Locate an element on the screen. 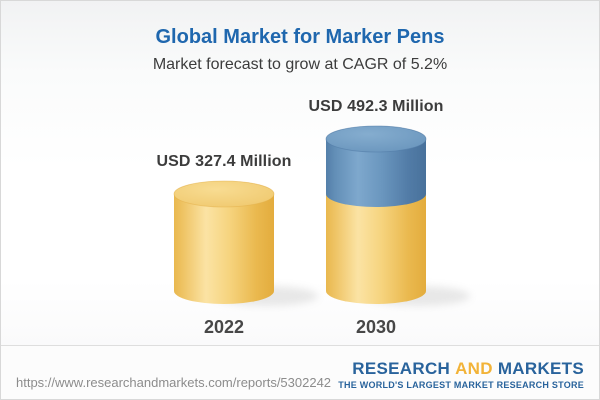  logo-word-markets: MARKETS is located at coordinates (540, 368).